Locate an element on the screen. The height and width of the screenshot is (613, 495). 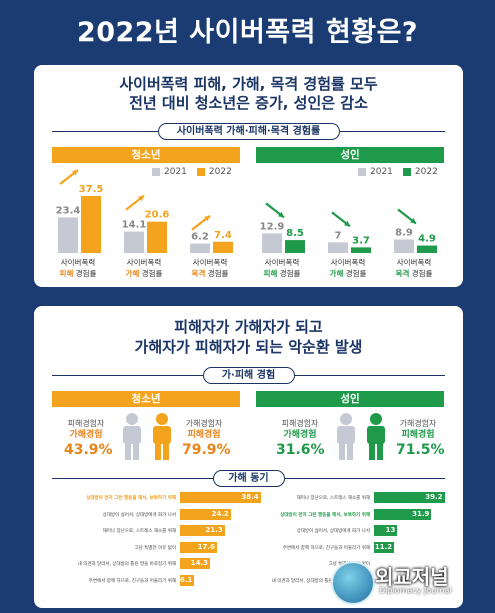
section1-headline-2: 전년 대비 청소년은 증가, 성인은 감소 is located at coordinates (248, 103).